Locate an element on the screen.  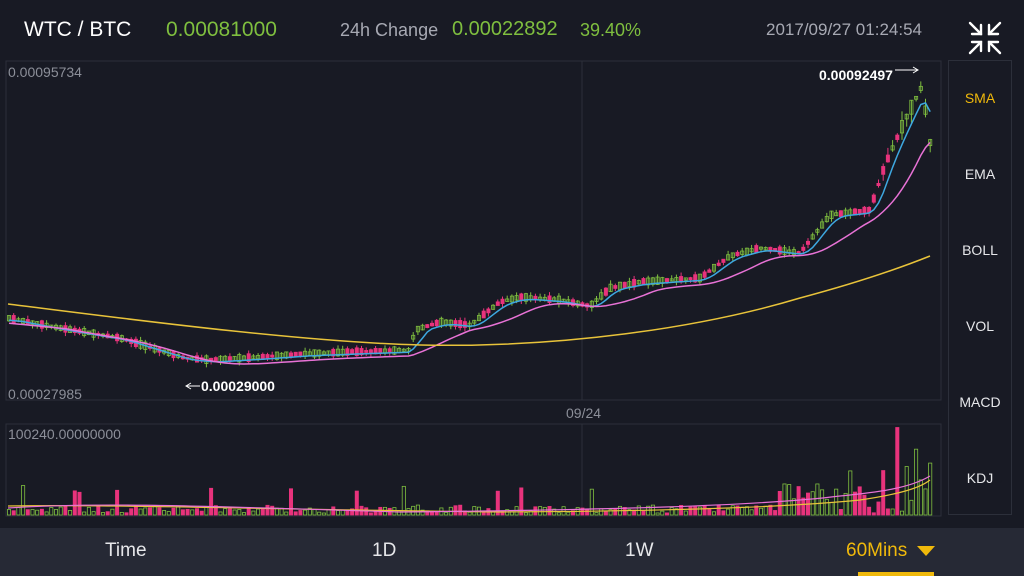
indicator-vol: VOL is located at coordinates (979, 326).